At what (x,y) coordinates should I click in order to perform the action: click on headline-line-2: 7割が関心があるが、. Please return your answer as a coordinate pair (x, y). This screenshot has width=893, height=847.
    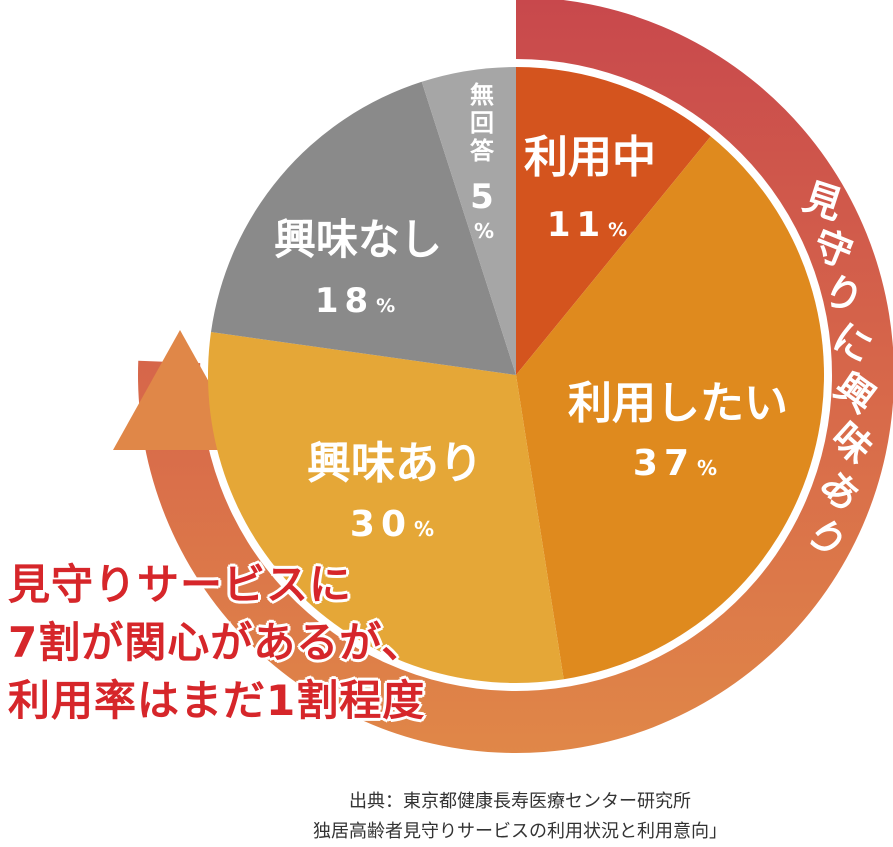
    Looking at the image, I should click on (216, 642).